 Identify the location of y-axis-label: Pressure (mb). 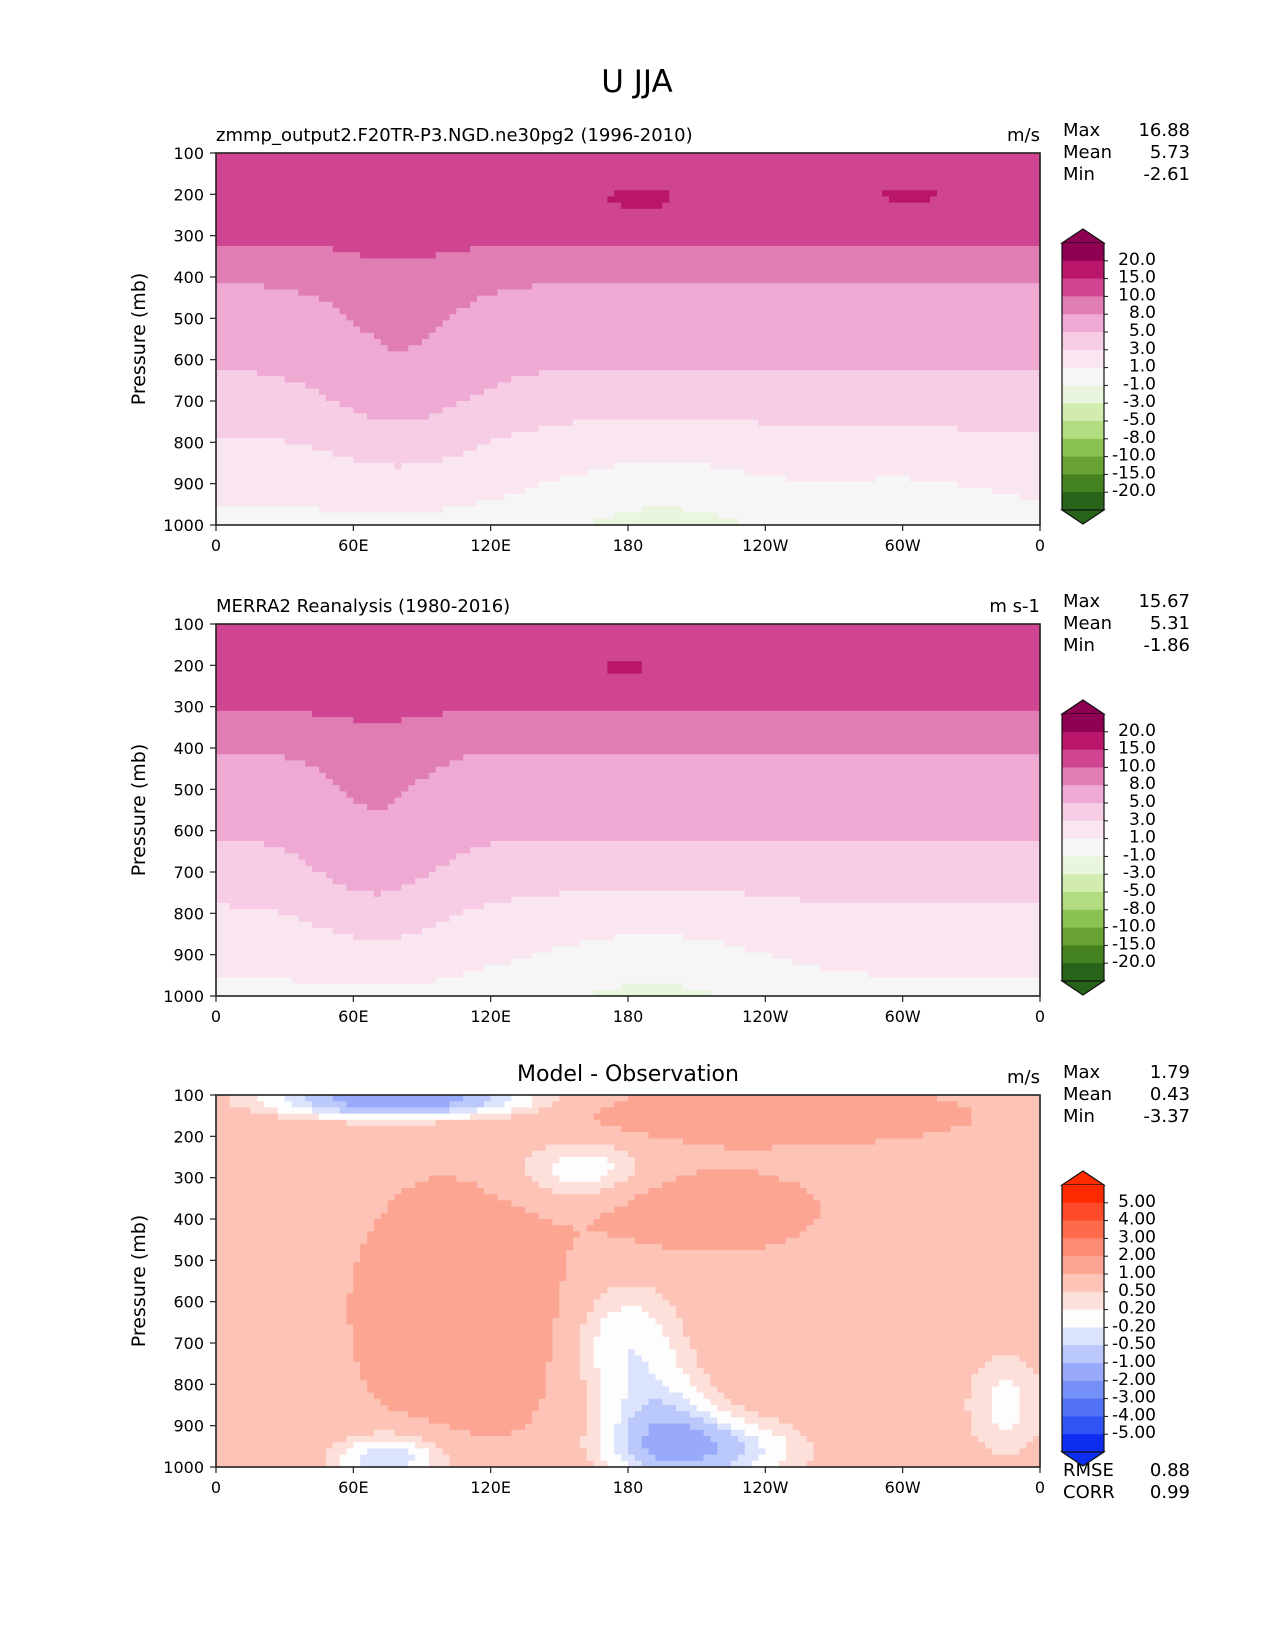
(139, 1281).